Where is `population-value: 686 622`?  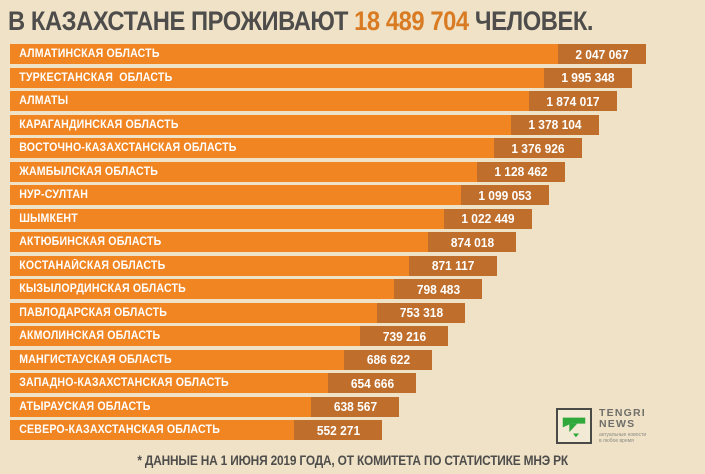
population-value: 686 622 is located at coordinates (388, 359).